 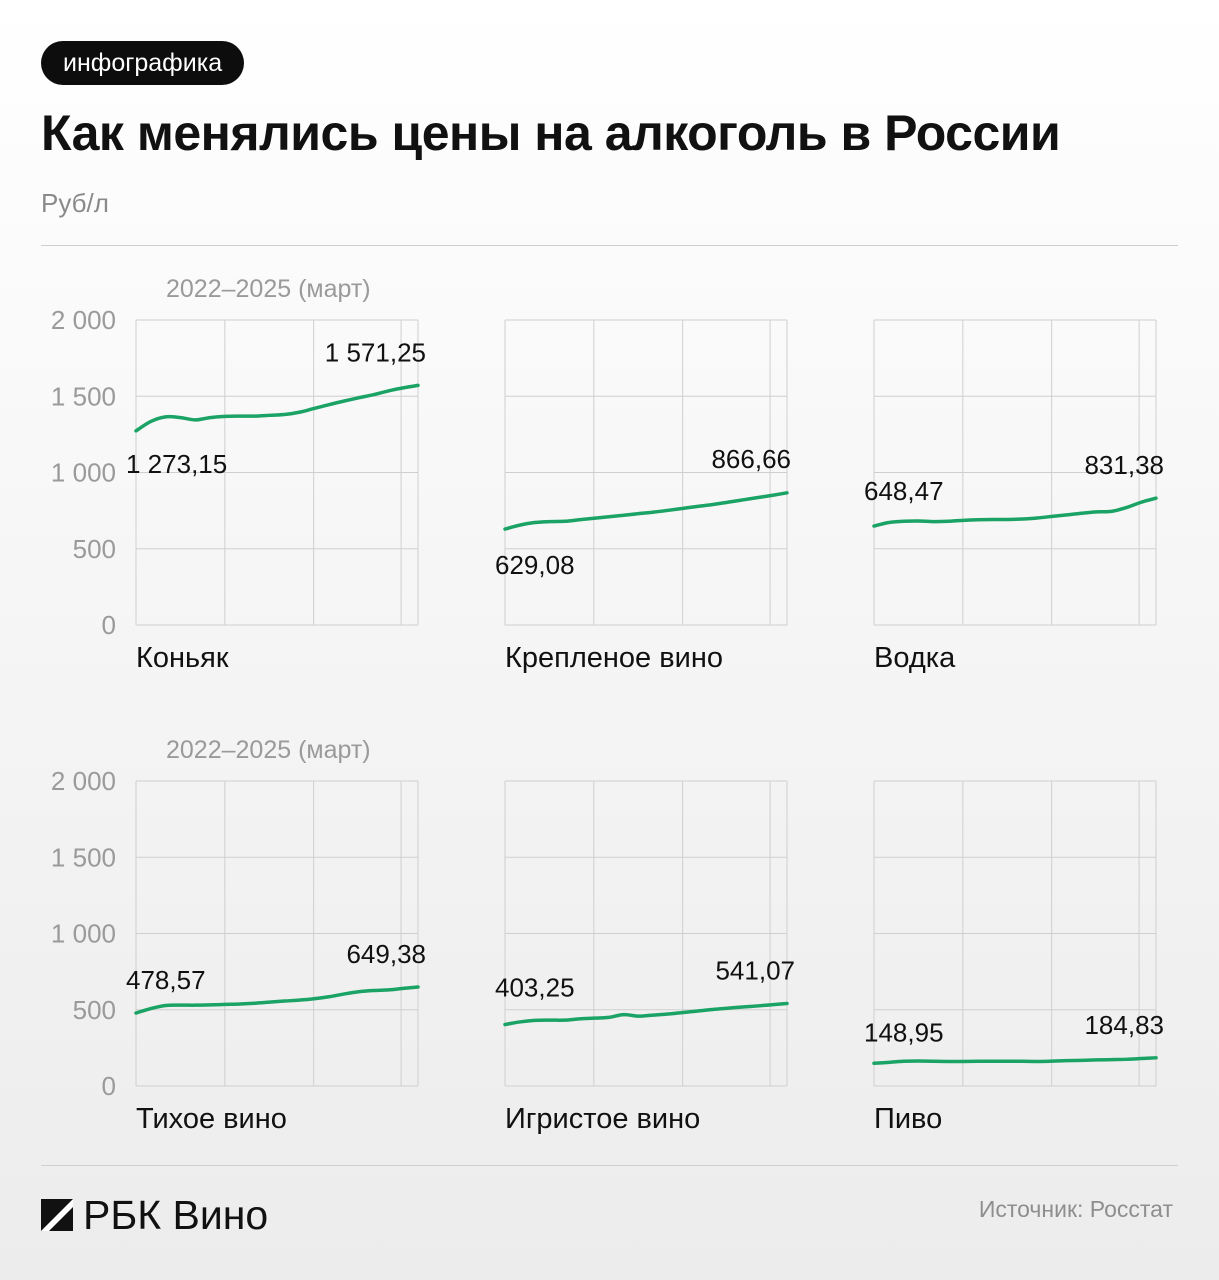 I want to click on chart-panel: 629,08 866,66 Крепленое вино, so click(x=643, y=496).